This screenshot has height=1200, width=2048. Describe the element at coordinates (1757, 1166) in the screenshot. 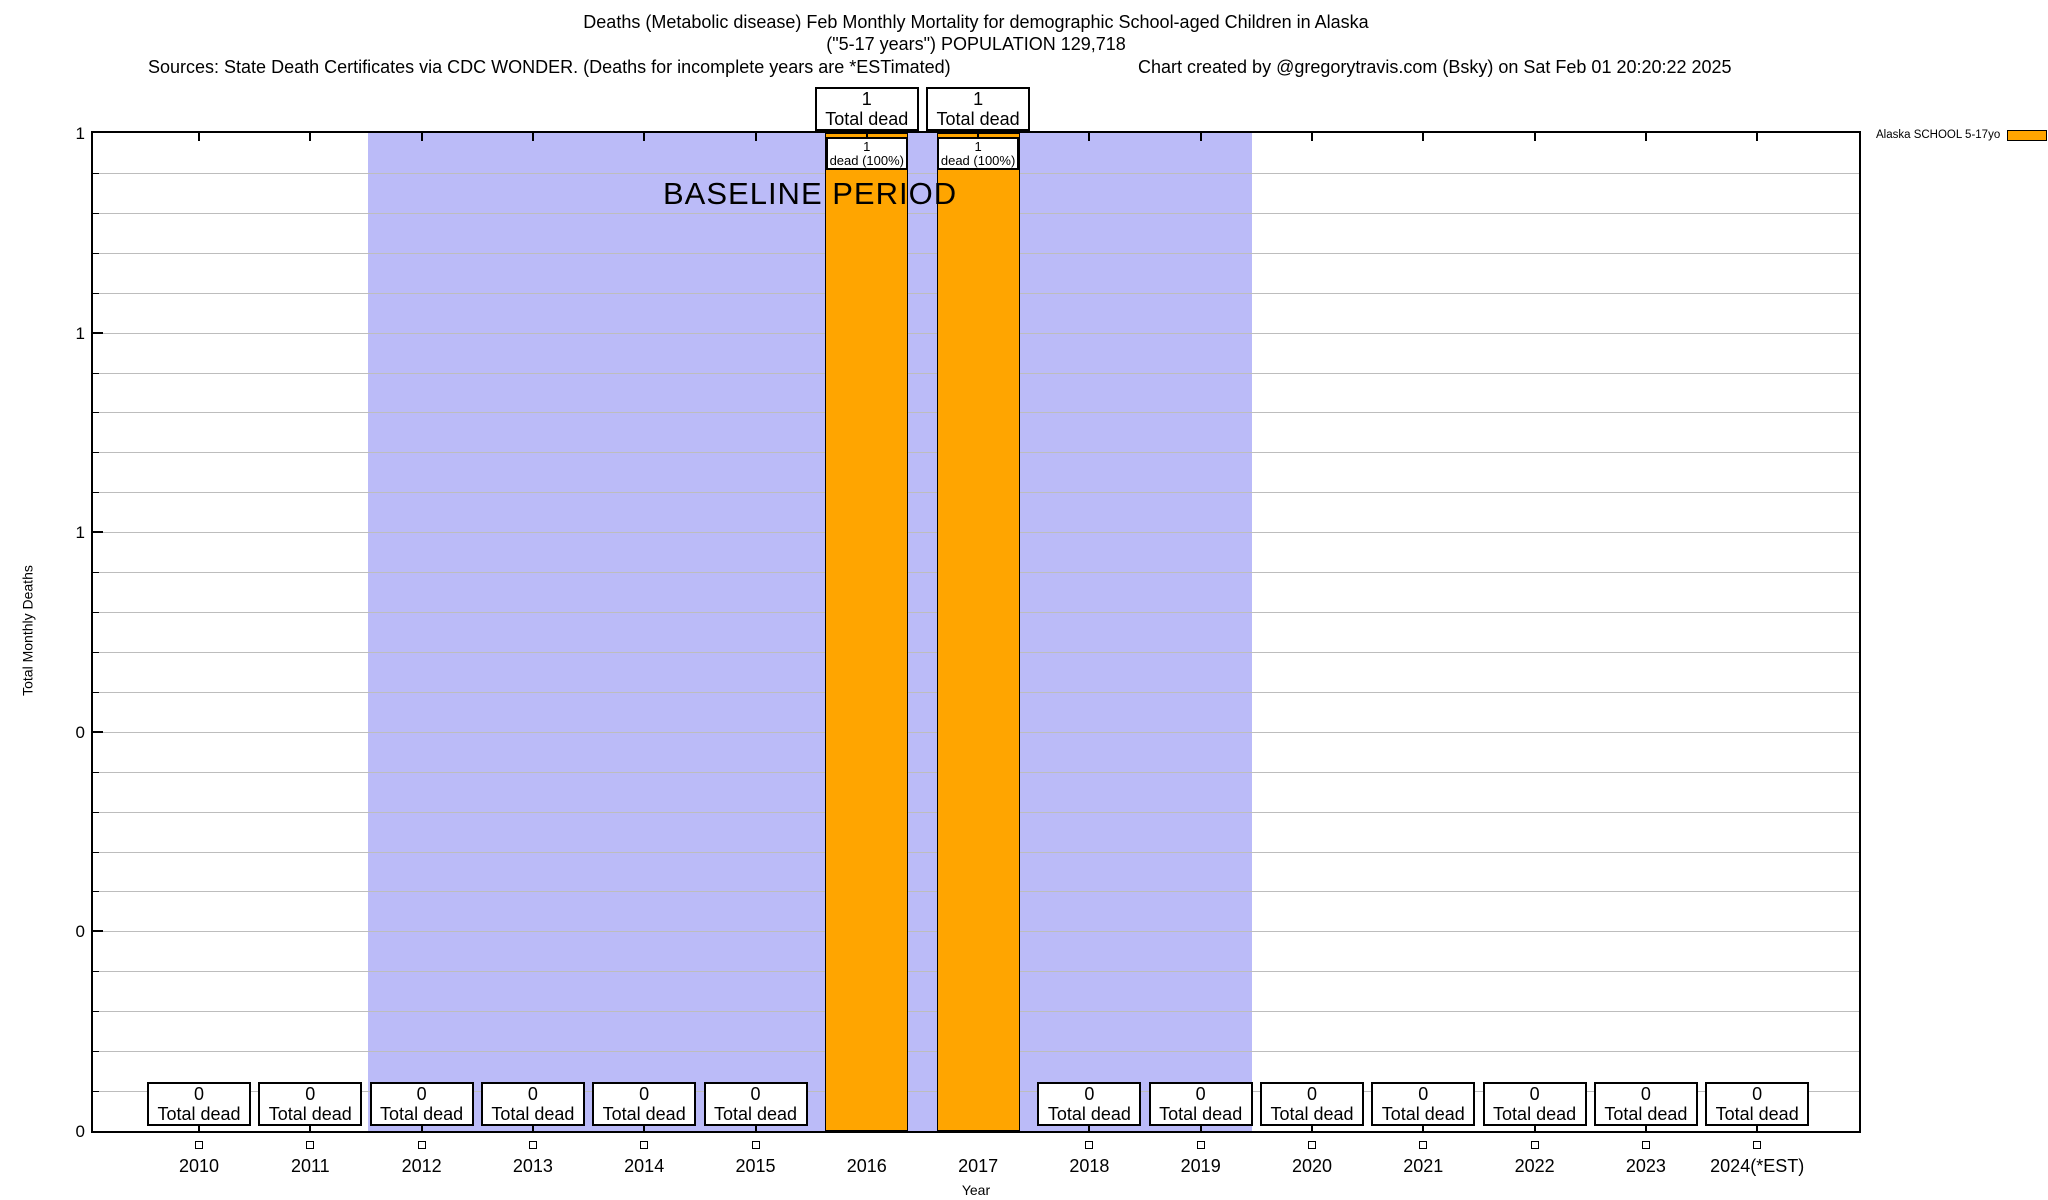

I see `x-axis-year-label: 2024(*EST)` at that location.